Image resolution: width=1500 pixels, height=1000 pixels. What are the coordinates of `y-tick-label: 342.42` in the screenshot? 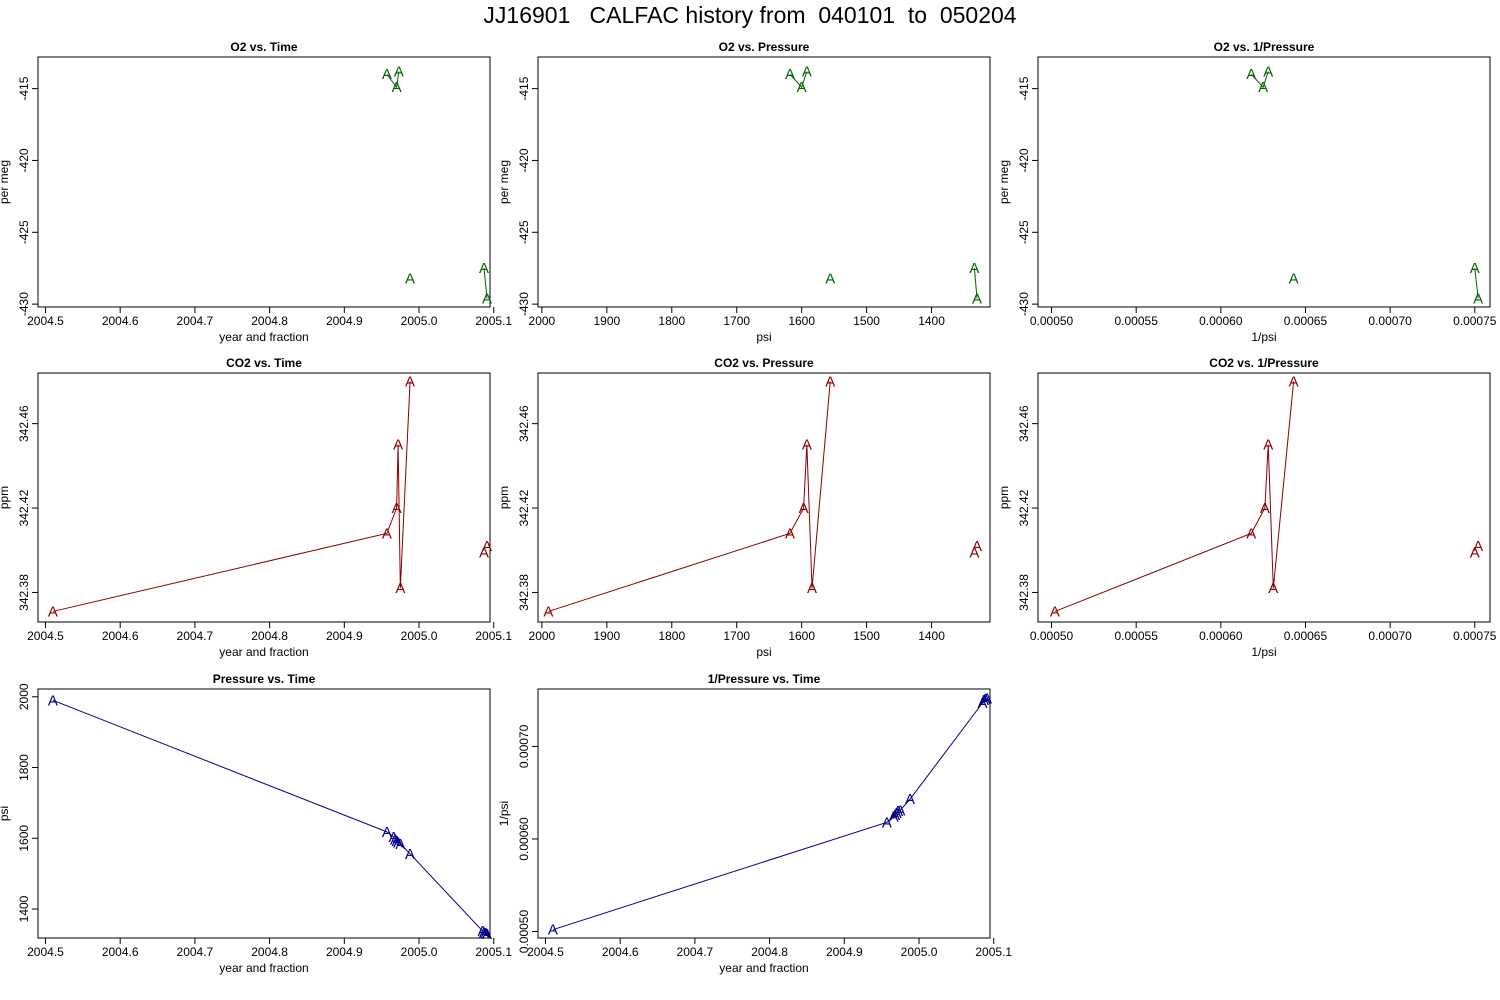 It's located at (24, 507).